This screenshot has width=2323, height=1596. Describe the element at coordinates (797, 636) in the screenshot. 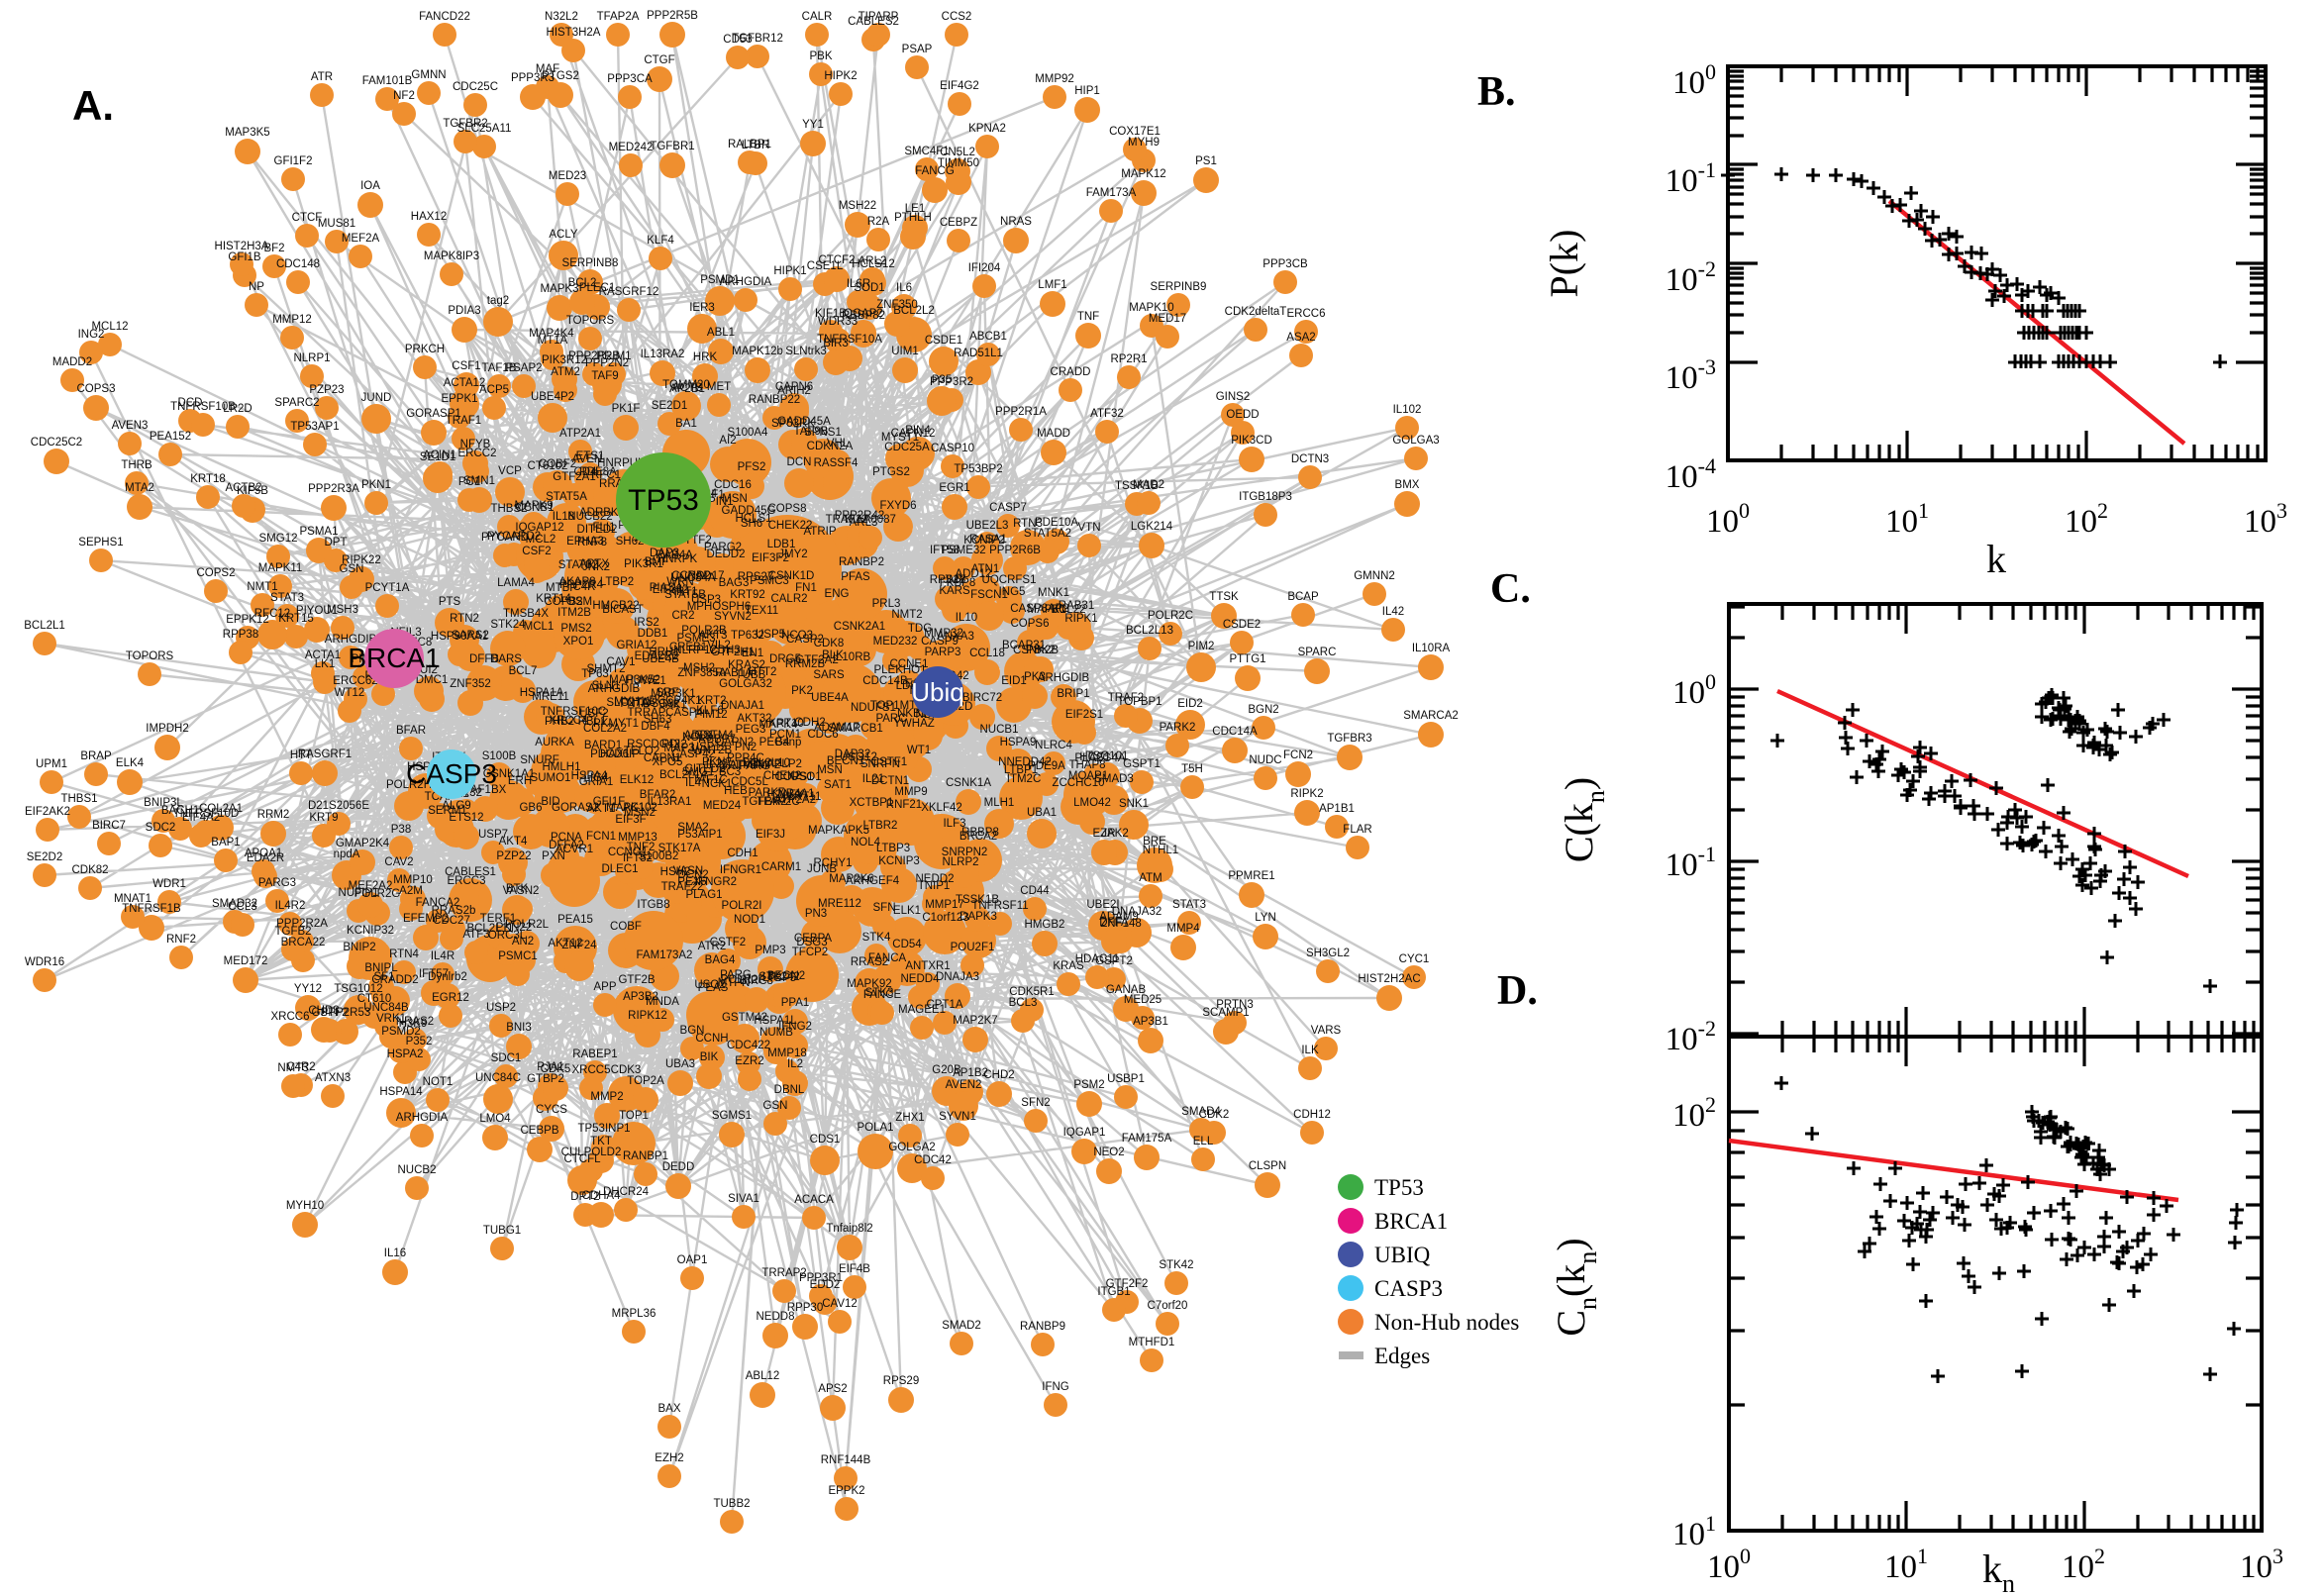

I see `svg-text: NCO3` at that location.